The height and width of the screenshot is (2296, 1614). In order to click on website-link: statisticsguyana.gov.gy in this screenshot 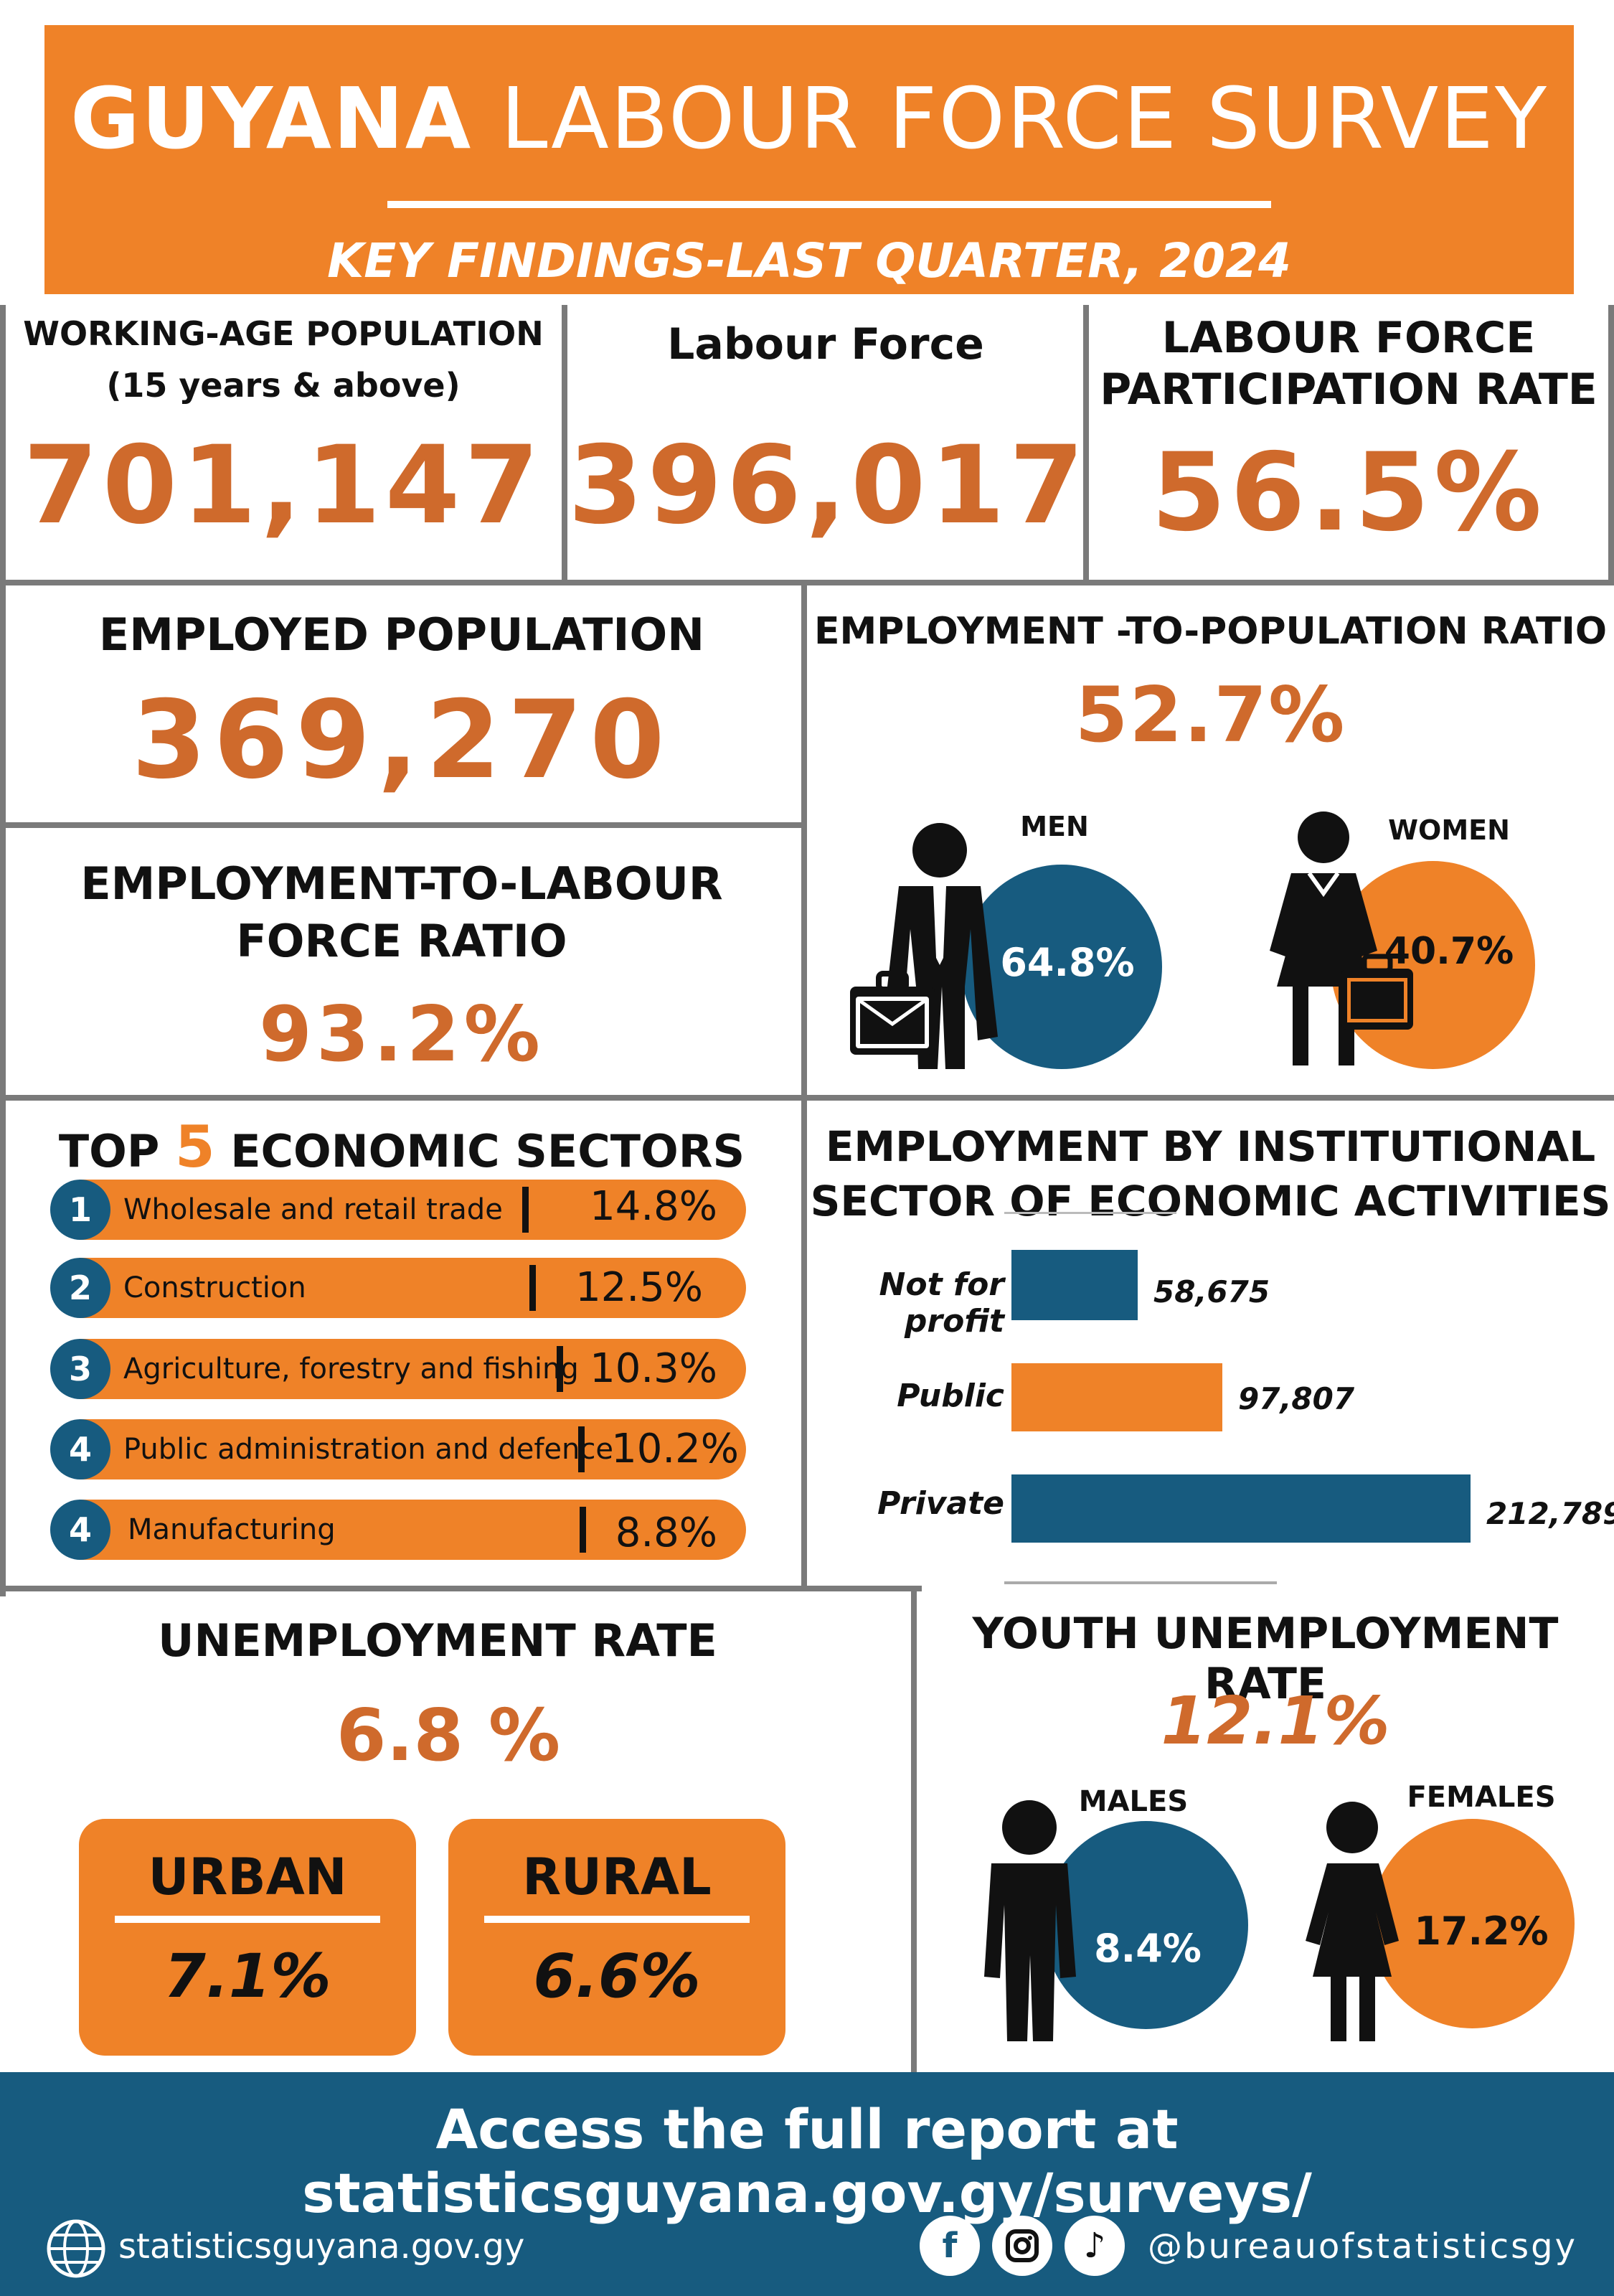, I will do `click(321, 2247)`.